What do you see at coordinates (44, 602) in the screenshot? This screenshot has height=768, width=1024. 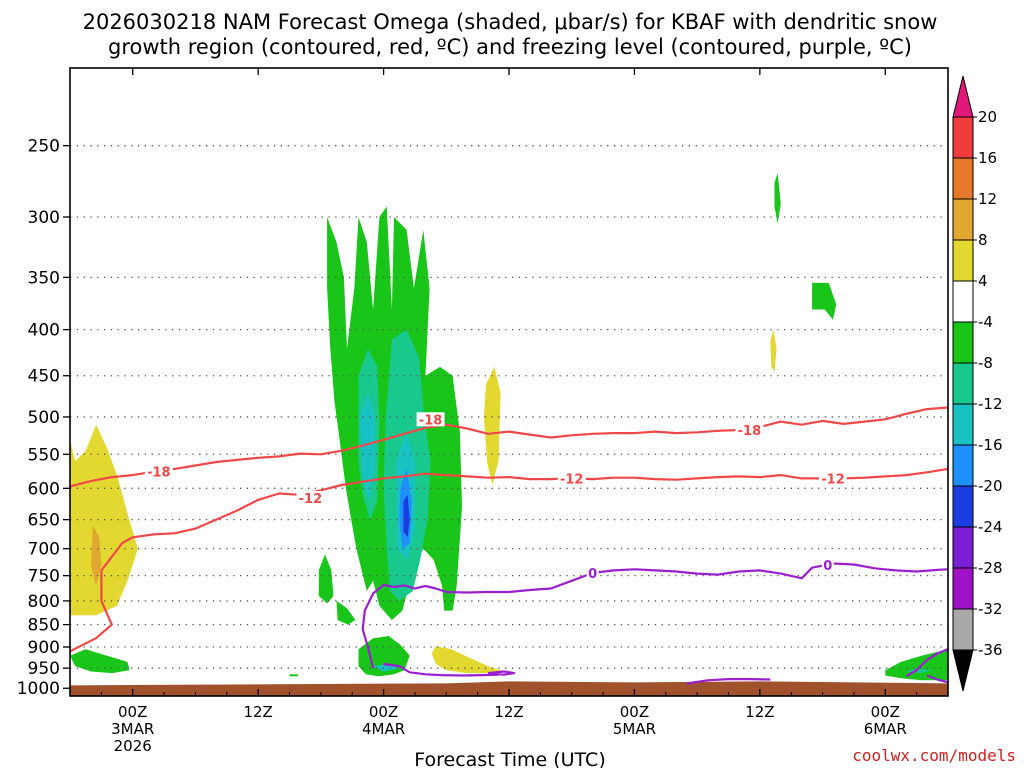 I see `y-tick-label: 800` at bounding box center [44, 602].